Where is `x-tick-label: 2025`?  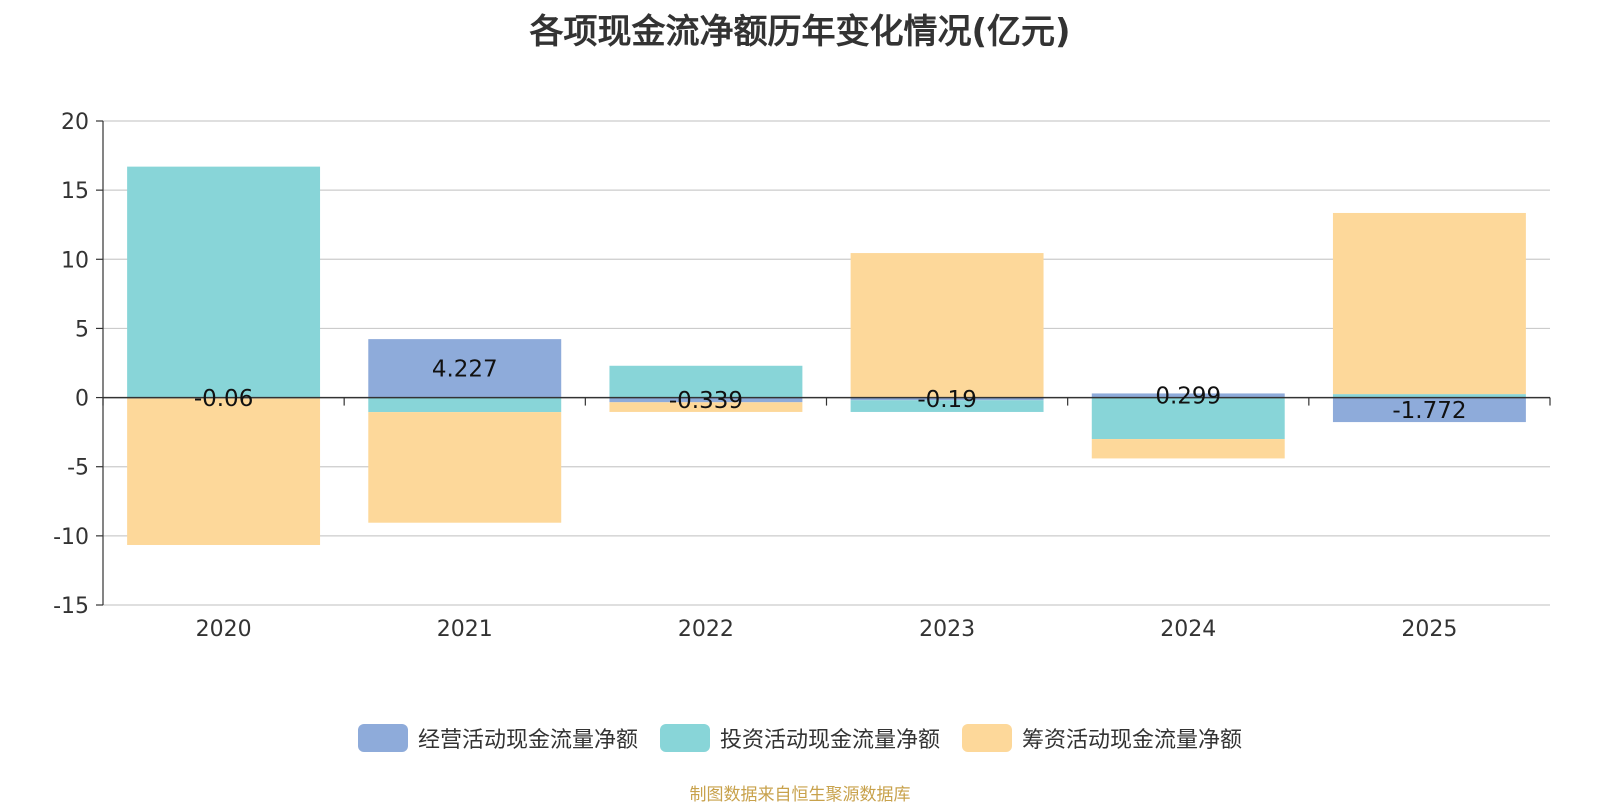 x-tick-label: 2025 is located at coordinates (1429, 629).